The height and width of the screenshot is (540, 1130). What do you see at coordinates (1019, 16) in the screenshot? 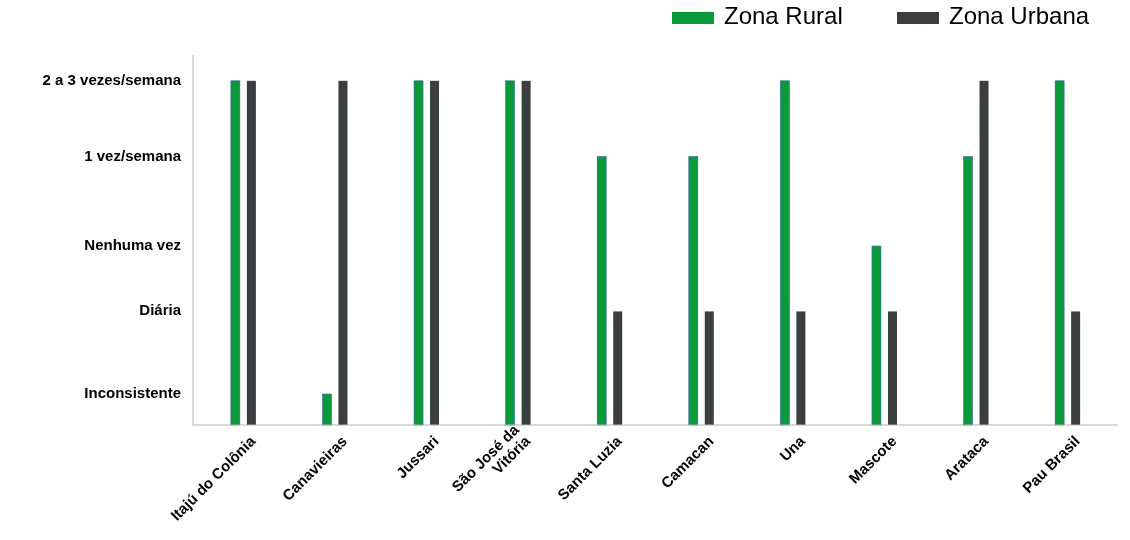
I see `legend-label: Zona Urbana` at bounding box center [1019, 16].